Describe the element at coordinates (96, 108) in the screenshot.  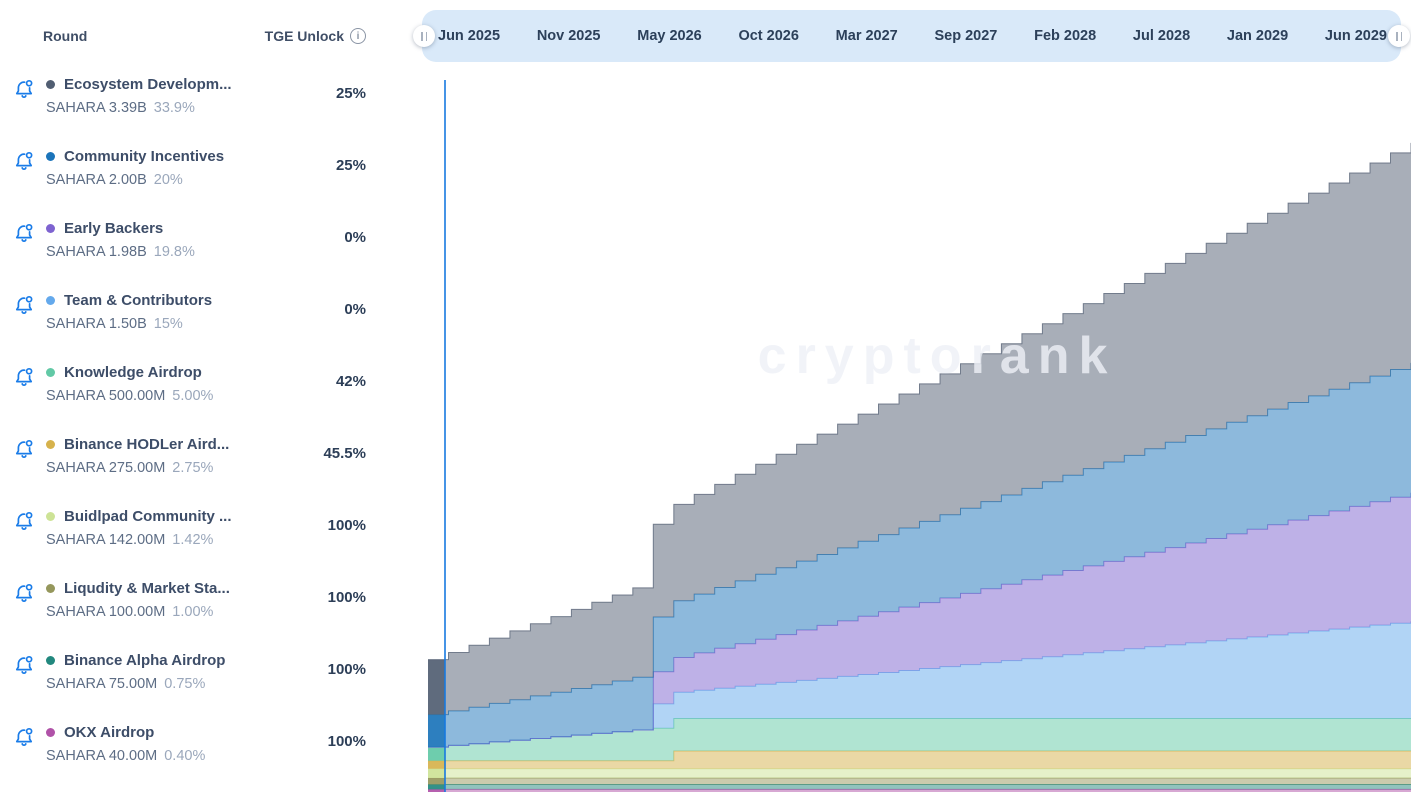
I see `round-amount: SAHARA 3.39B` at that location.